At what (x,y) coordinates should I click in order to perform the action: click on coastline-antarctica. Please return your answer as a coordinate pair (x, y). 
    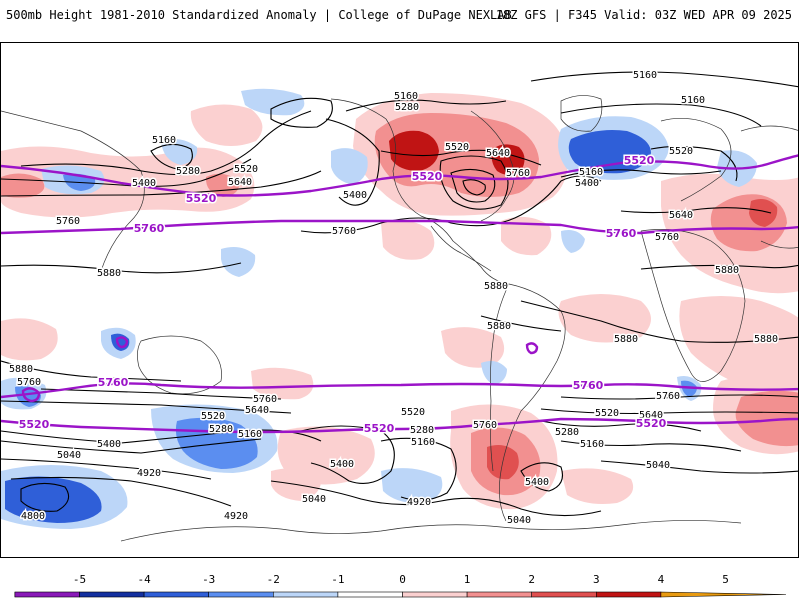
    Looking at the image, I should click on (431, 531).